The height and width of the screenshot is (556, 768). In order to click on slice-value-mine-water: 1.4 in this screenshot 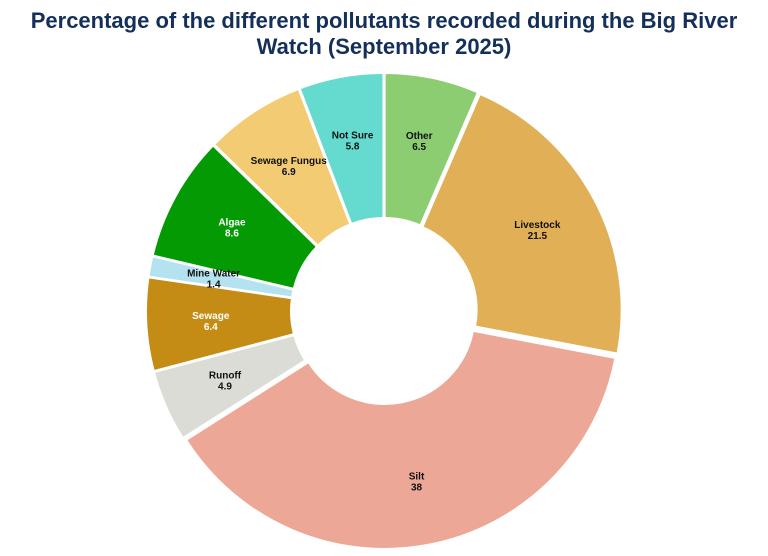, I will do `click(214, 284)`.